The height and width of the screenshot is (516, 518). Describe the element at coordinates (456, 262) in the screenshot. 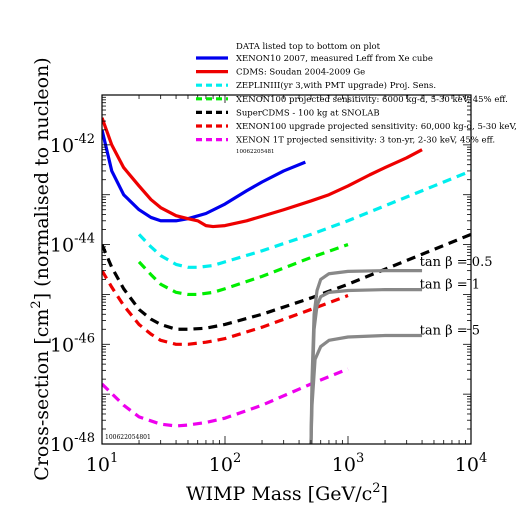

I see `tan-beta-annotation: tan β = 0.5` at that location.